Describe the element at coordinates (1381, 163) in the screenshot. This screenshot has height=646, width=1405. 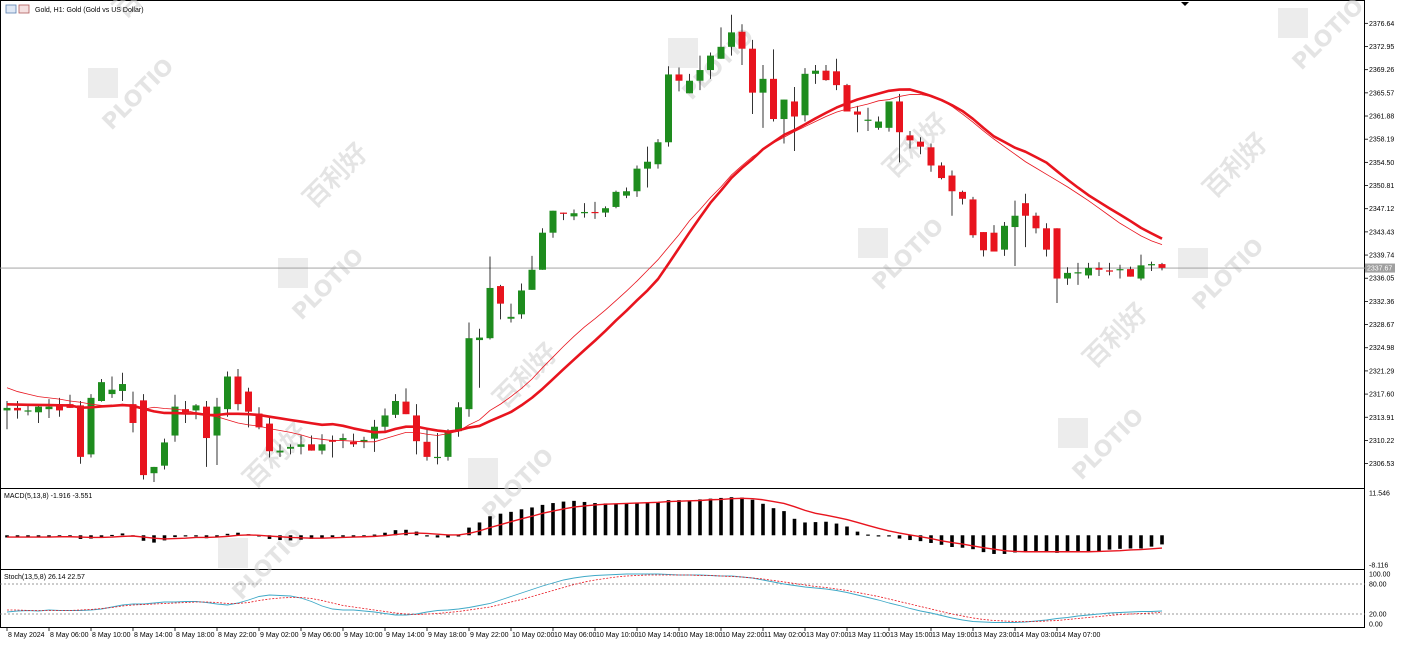
I see `price-tick-label: 2354.50` at that location.